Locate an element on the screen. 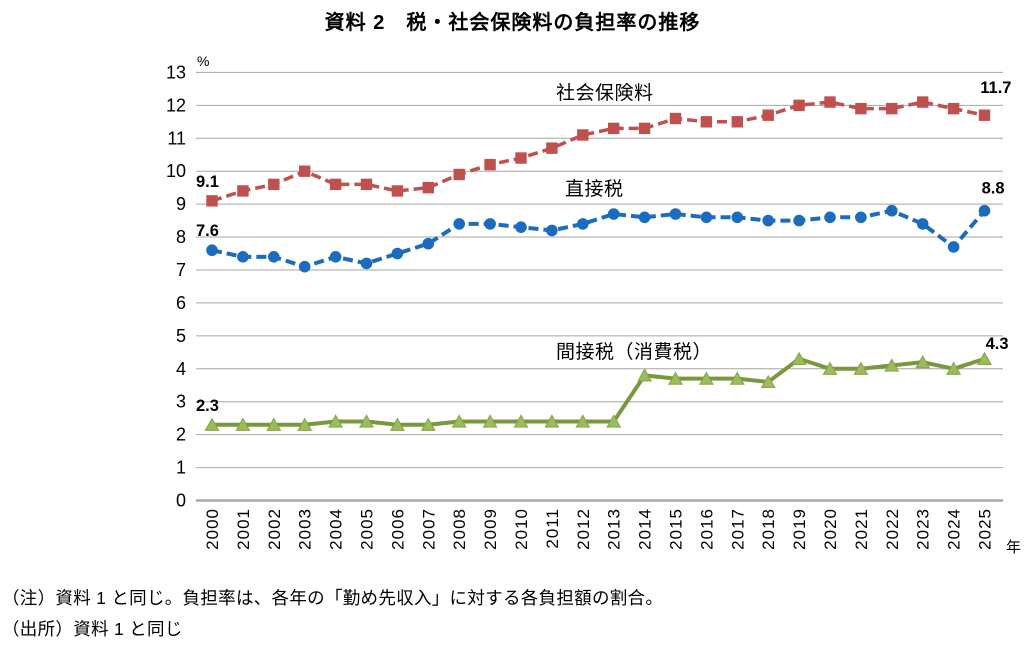 Image resolution: width=1025 pixels, height=645 pixels. series-label-2: 直接税 is located at coordinates (594, 189).